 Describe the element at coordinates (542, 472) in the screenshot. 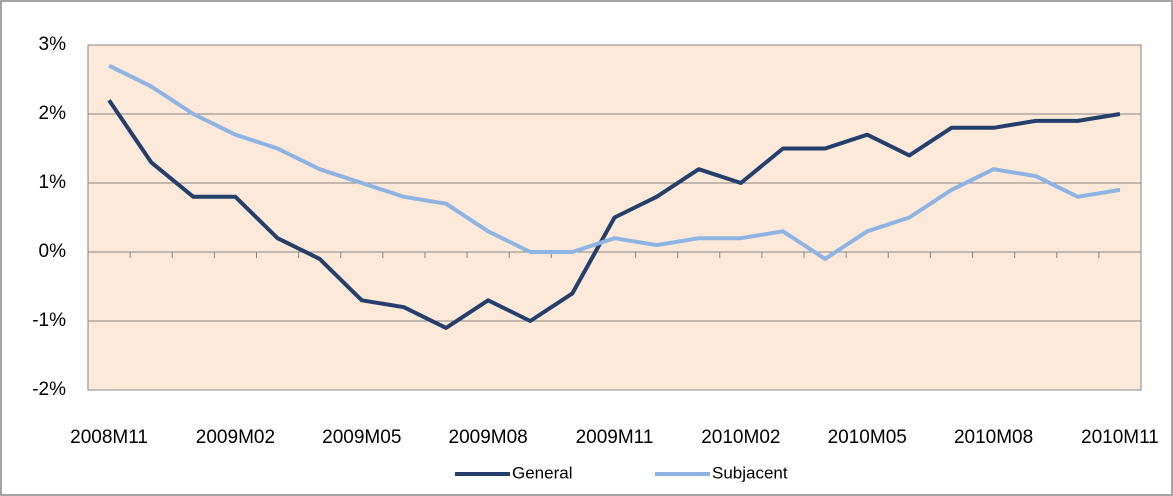

I see `legend-label: General` at that location.